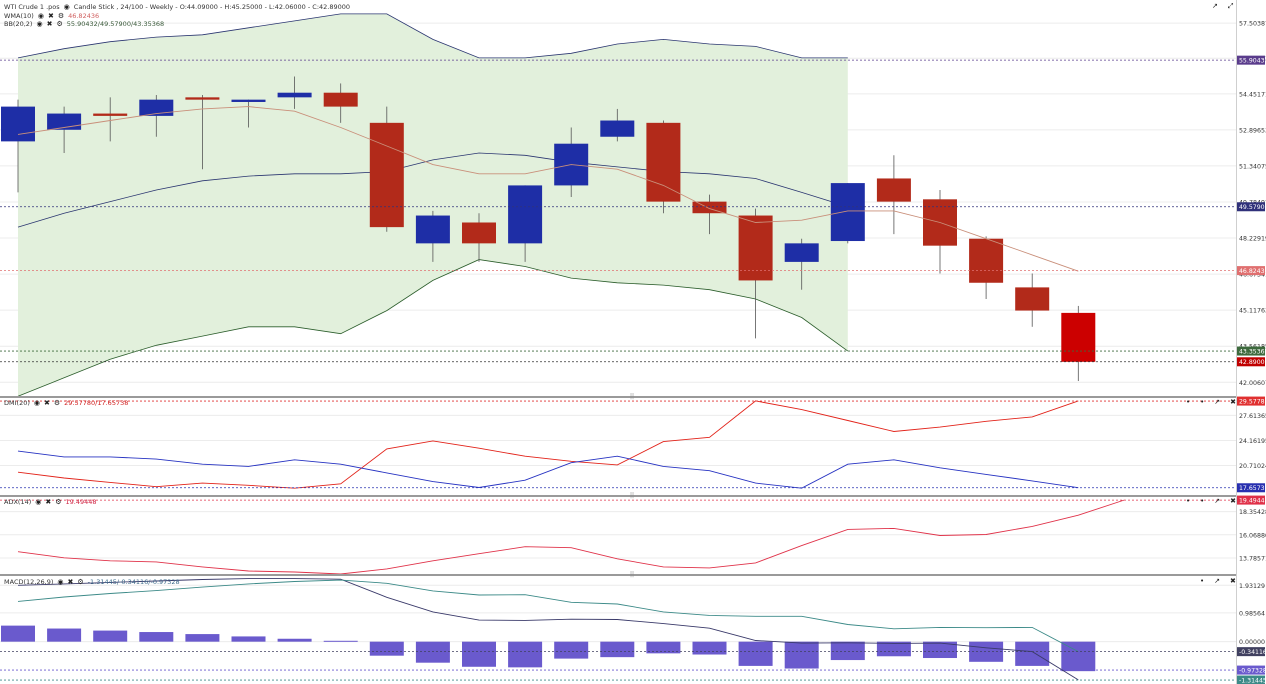 Image resolution: width=1266 pixels, height=684 pixels. I want to click on price-tag-label: -0.97328, so click(1252, 670).